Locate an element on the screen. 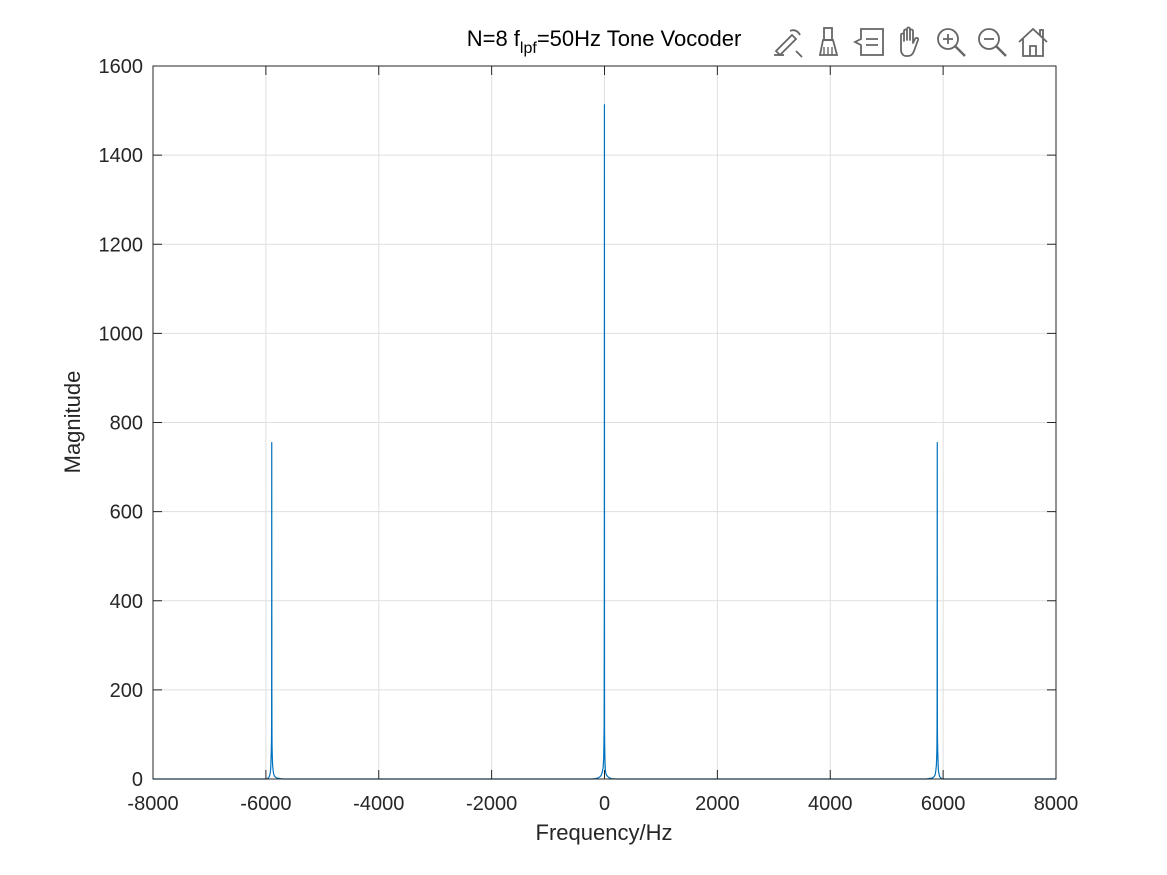 This screenshot has width=1167, height=875. zoom-out-icon is located at coordinates (992, 42).